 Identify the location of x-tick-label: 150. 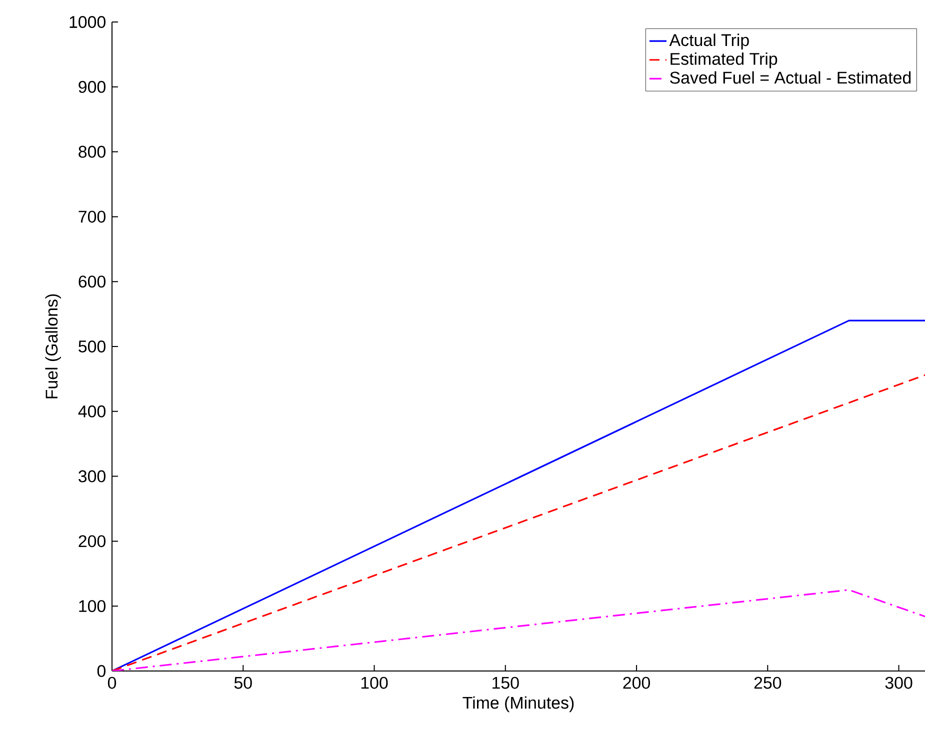
(505, 682).